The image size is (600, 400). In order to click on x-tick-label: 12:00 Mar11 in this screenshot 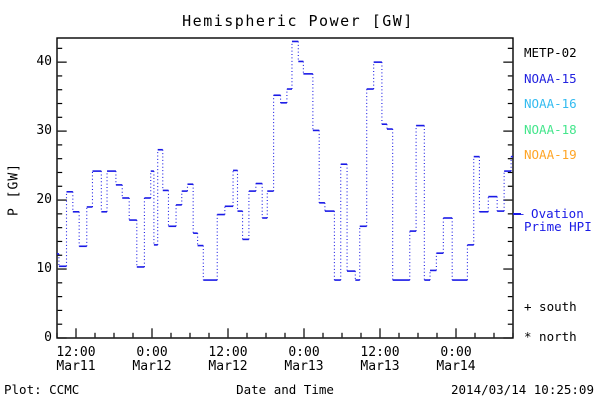, I will do `click(76, 359)`.